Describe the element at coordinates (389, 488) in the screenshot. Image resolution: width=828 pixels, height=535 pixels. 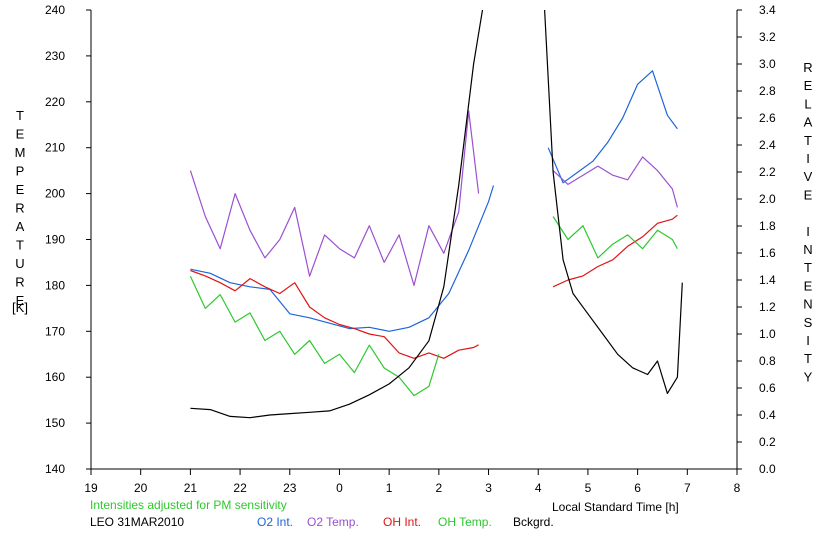
I see `x-tick-label: 1` at that location.